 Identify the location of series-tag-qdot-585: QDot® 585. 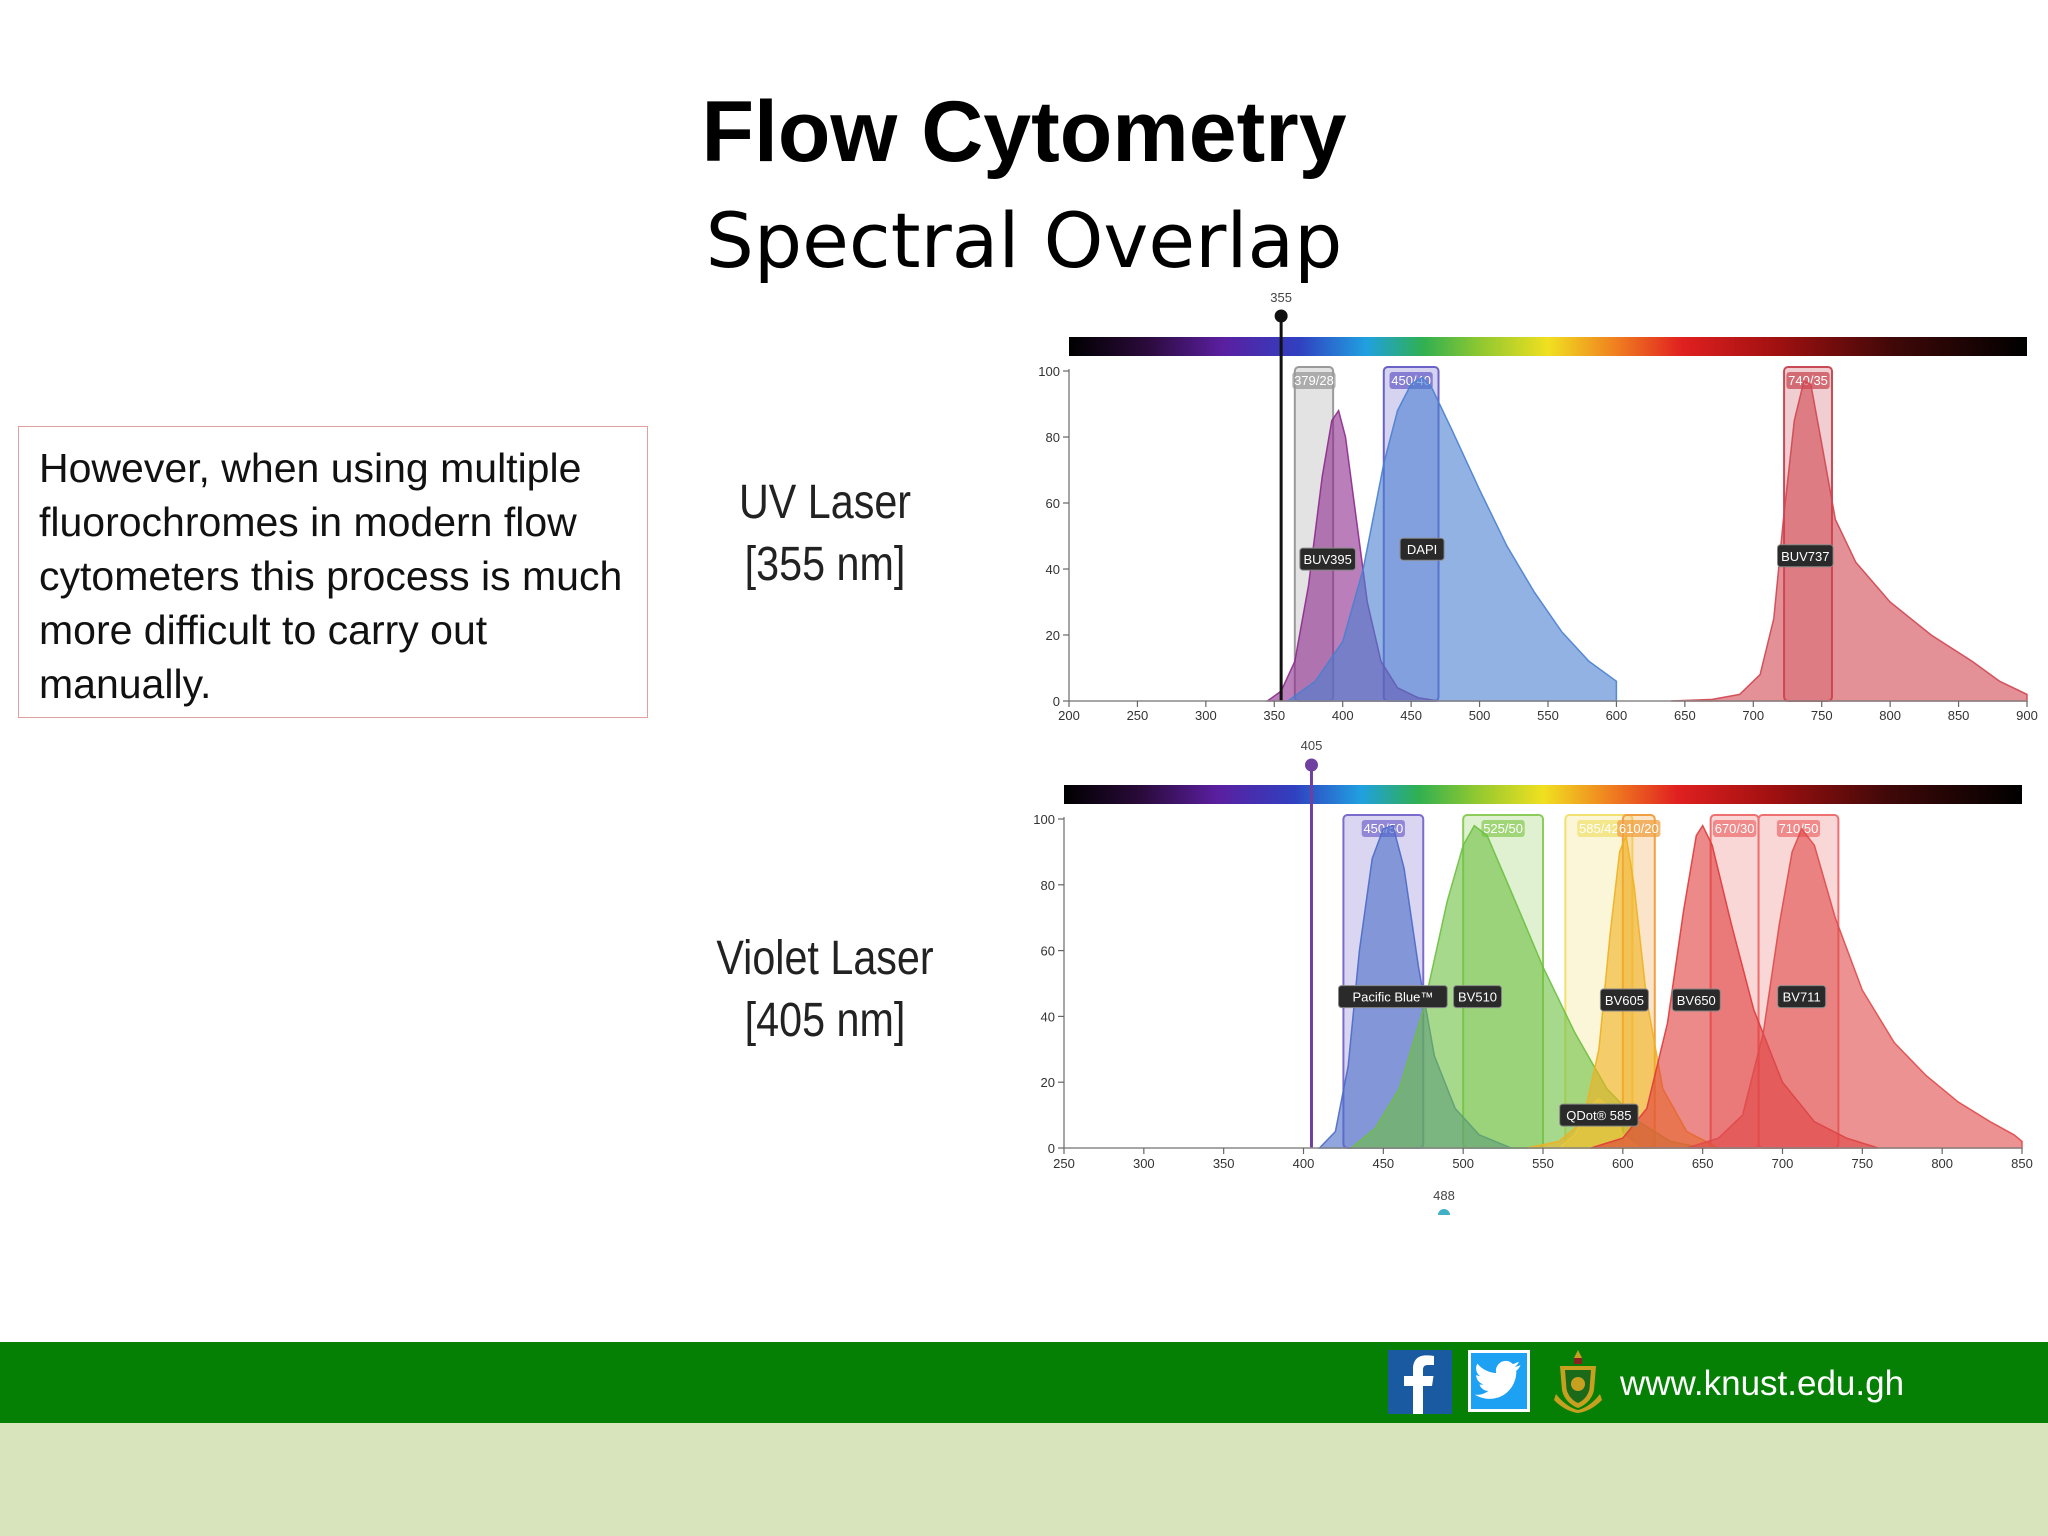
(1598, 1115).